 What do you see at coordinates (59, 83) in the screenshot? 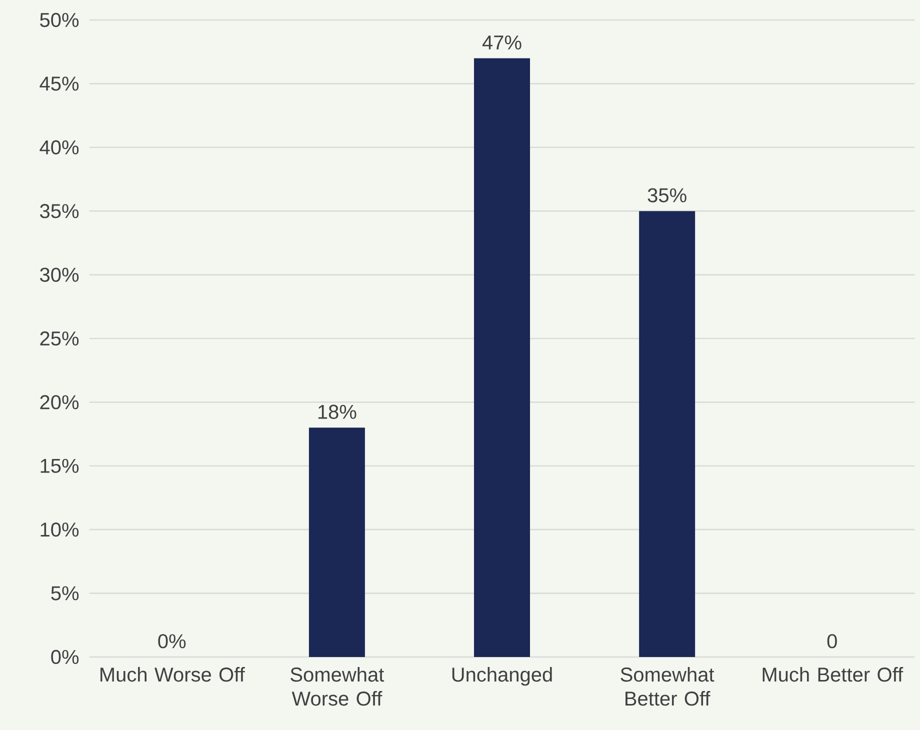
I see `y-tick-label: 45%` at bounding box center [59, 83].